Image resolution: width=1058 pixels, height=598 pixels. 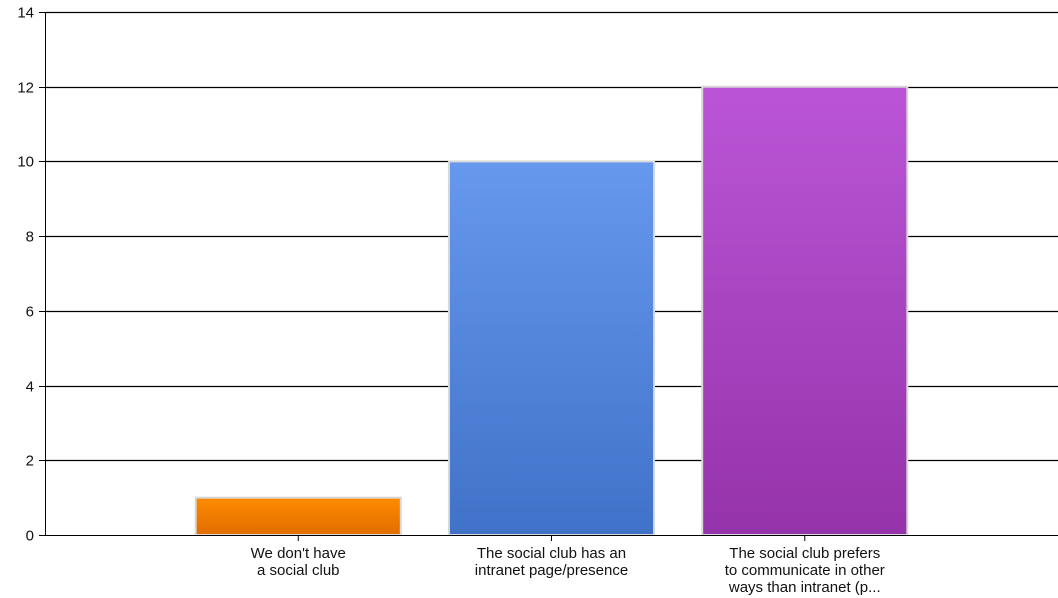 What do you see at coordinates (551, 553) in the screenshot?
I see `x-category-label: The social club has an` at bounding box center [551, 553].